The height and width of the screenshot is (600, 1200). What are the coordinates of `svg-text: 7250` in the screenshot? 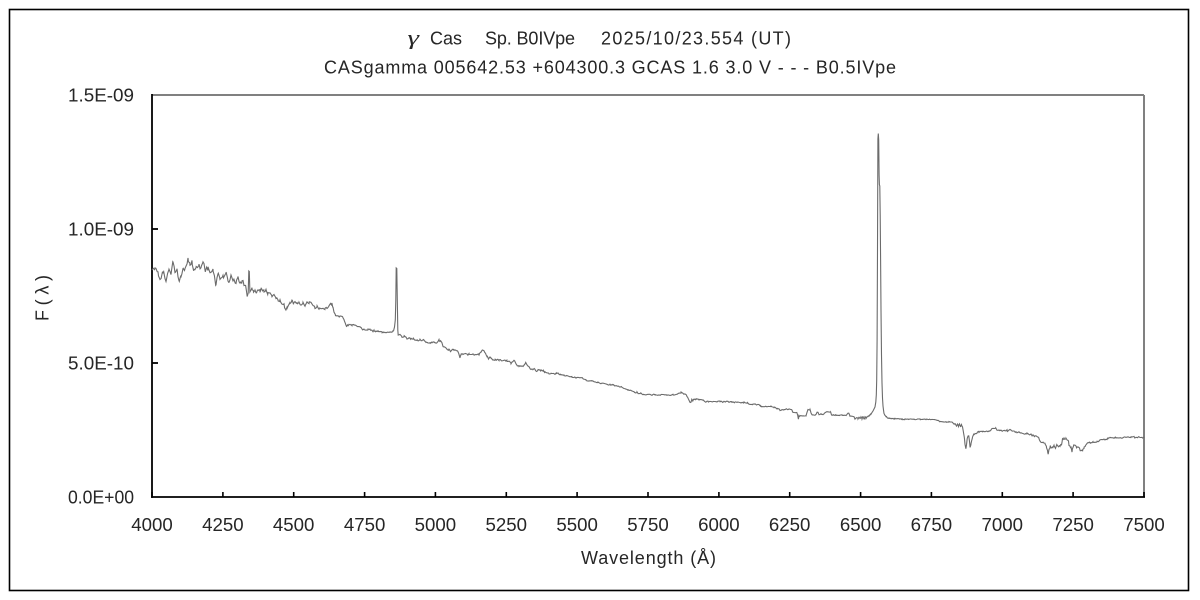 It's located at (1073, 525).